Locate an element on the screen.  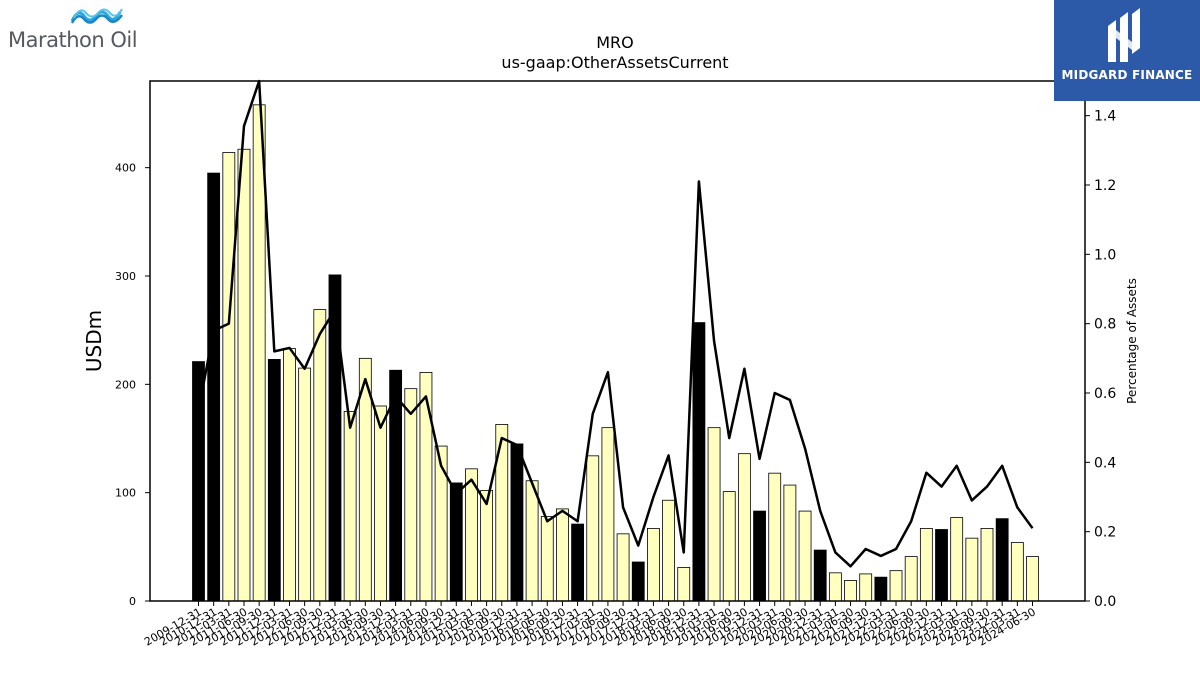
midgard-m-icon is located at coordinates (1124, 35).